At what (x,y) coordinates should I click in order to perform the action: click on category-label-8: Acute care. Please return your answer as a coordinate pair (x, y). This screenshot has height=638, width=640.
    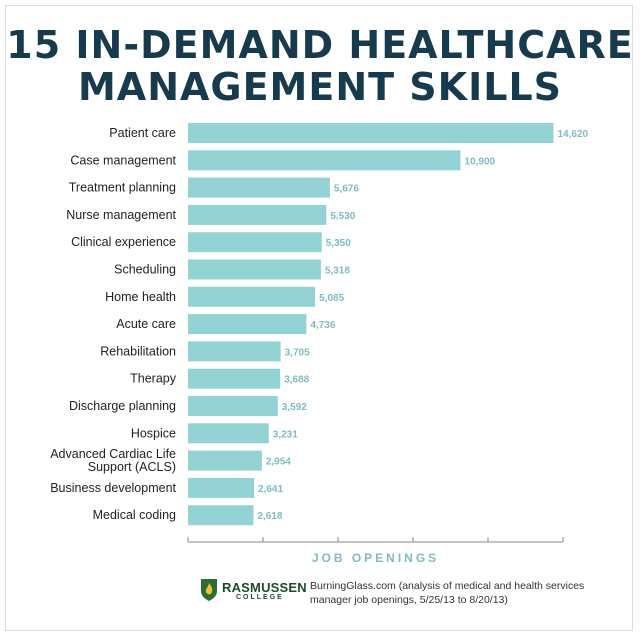
    Looking at the image, I should click on (146, 324).